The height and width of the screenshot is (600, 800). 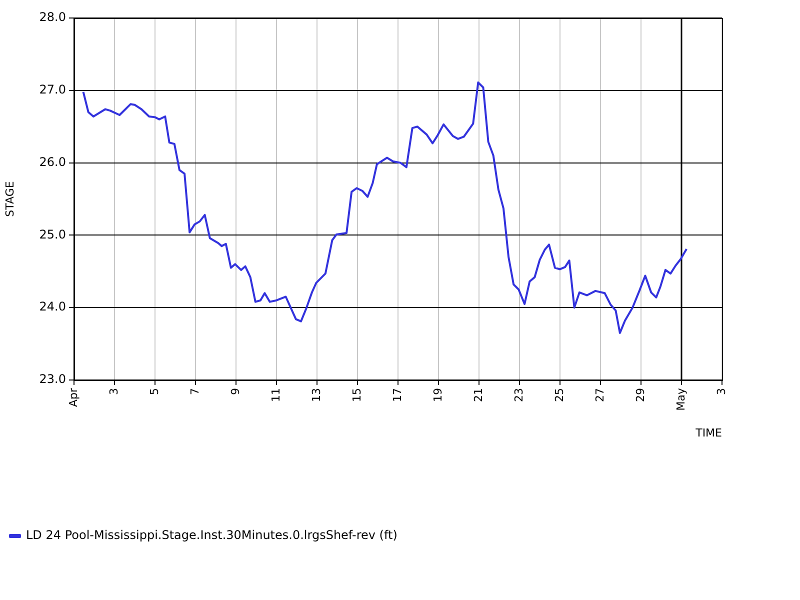 What do you see at coordinates (195, 391) in the screenshot?
I see `x-tick-label: 7` at bounding box center [195, 391].